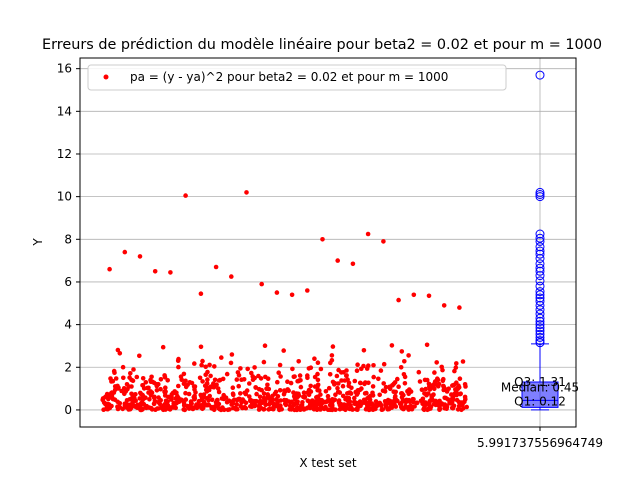 This screenshot has height=484, width=640. Describe the element at coordinates (68, 282) in the screenshot. I see `y-tick-label: 6` at that location.